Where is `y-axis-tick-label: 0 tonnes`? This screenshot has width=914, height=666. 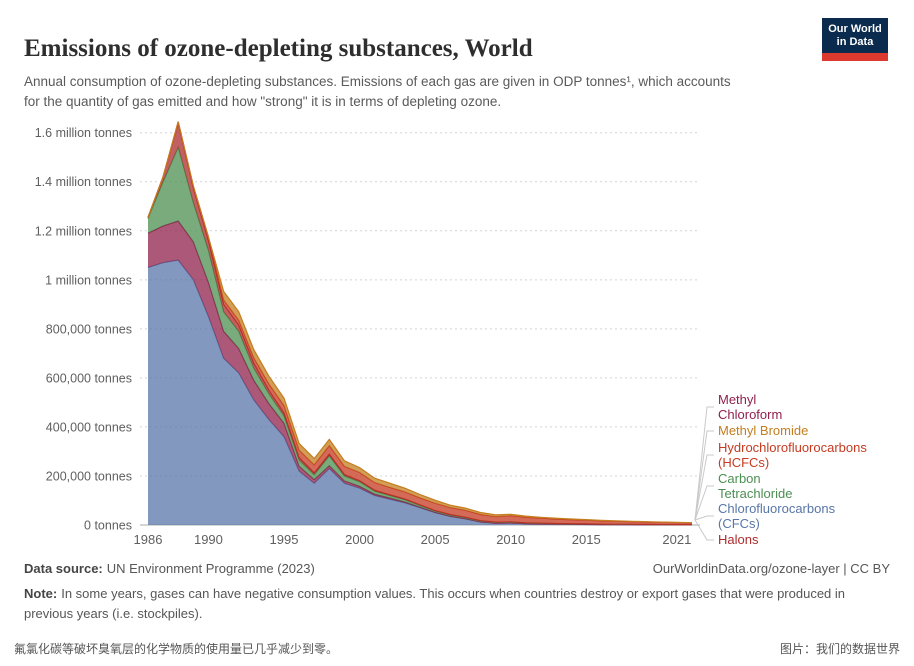
y-axis-tick-label: 0 tonnes is located at coordinates (108, 526).